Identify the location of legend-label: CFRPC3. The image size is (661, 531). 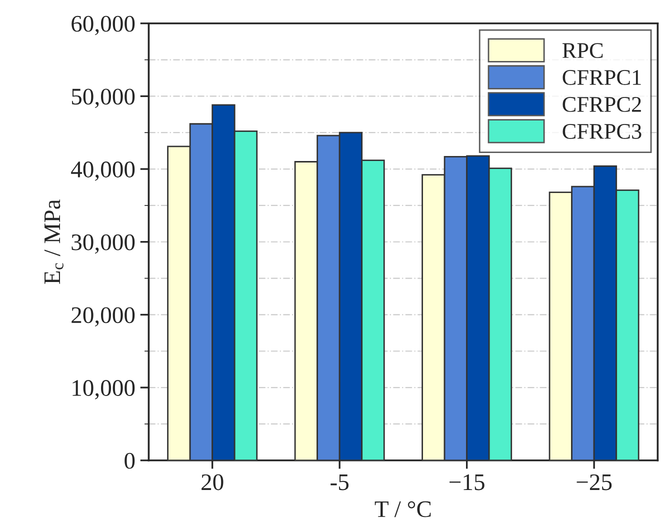
(602, 131).